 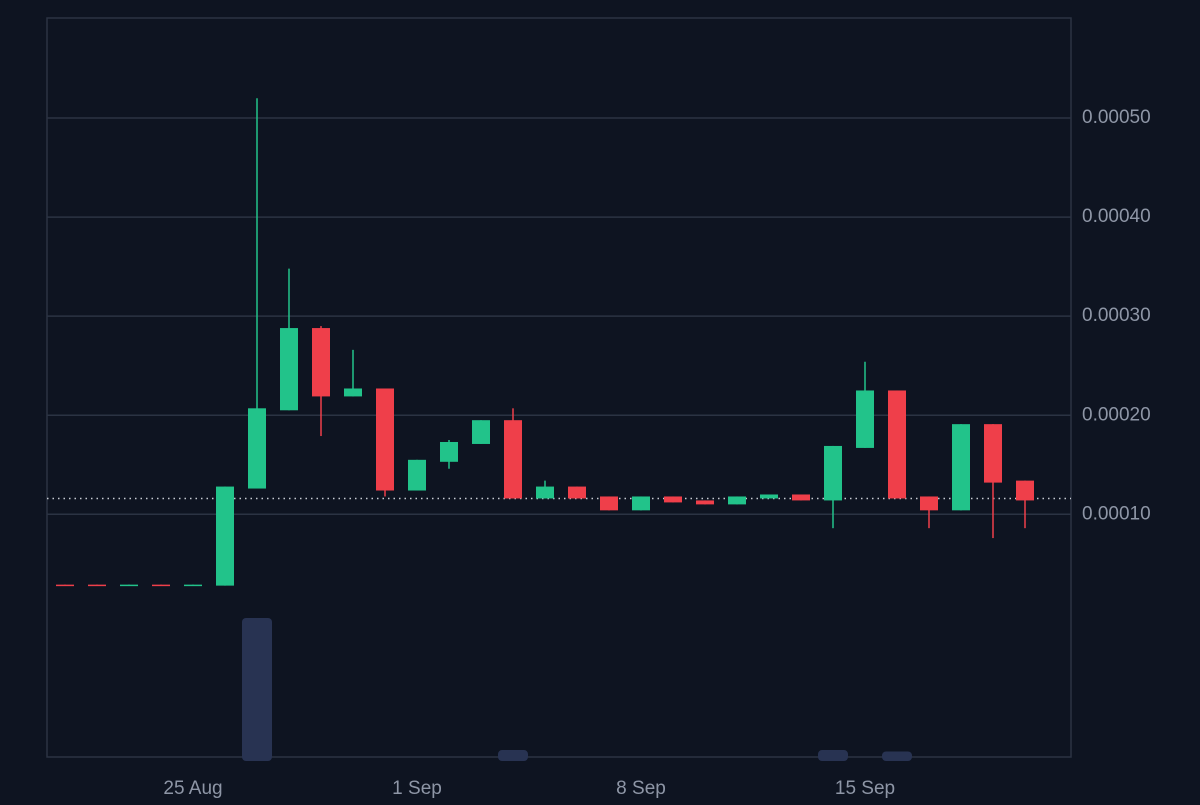 I want to click on x-tick-label: 8 Sep, so click(x=641, y=788).